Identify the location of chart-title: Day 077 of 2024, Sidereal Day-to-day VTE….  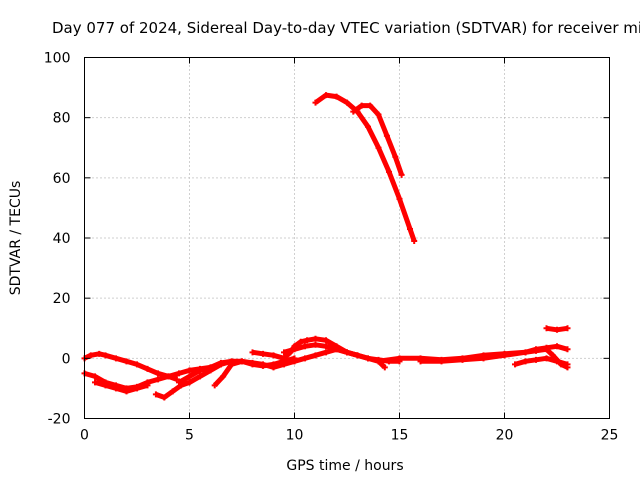
(346, 28).